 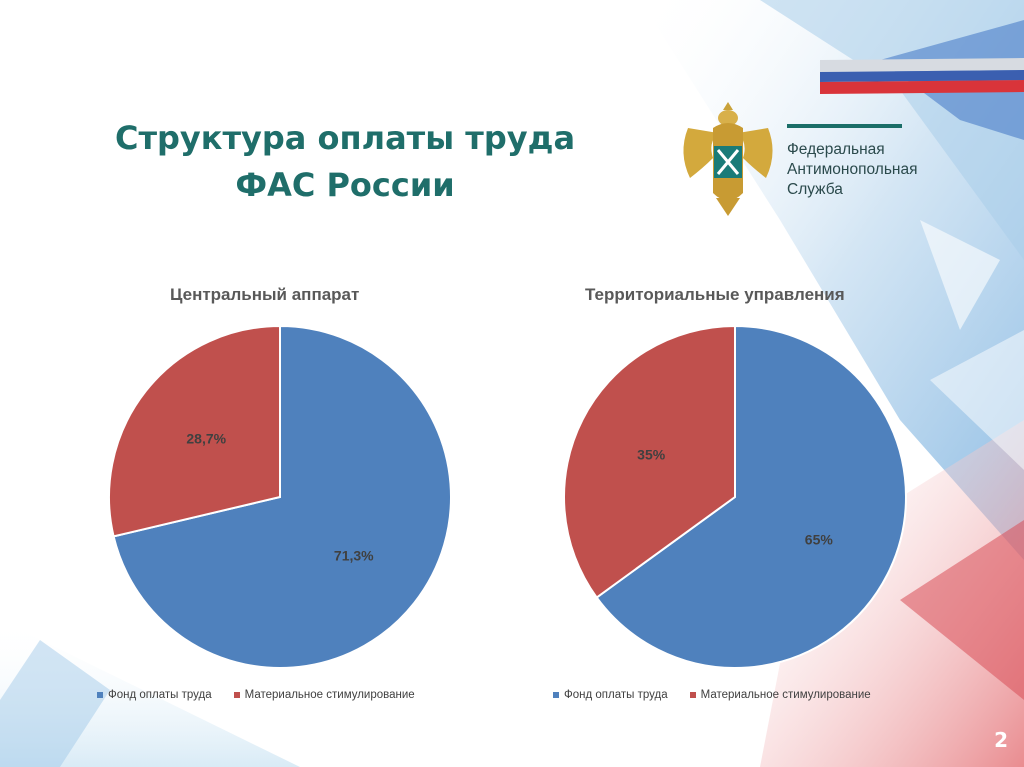 I want to click on logo-text-line-1: Федеральная, so click(x=836, y=149).